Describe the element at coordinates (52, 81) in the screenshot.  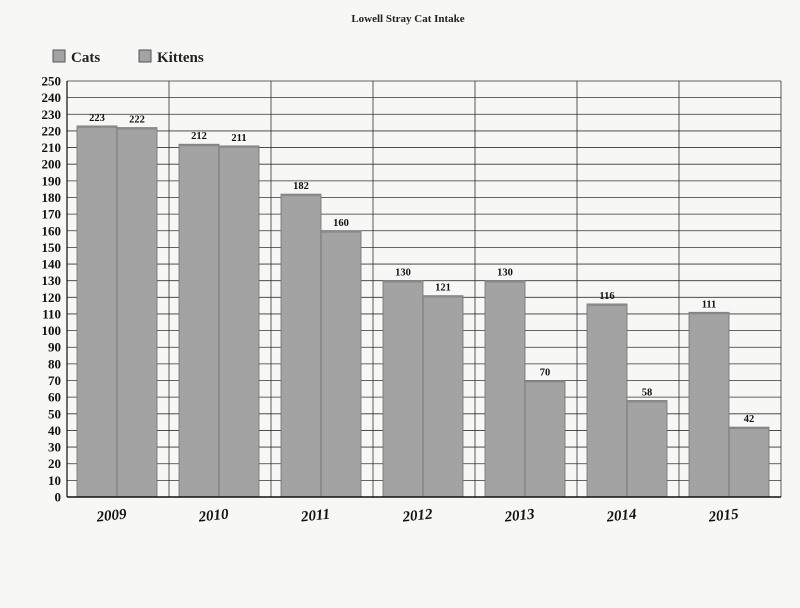
I see `y-tick-label: 250` at that location.